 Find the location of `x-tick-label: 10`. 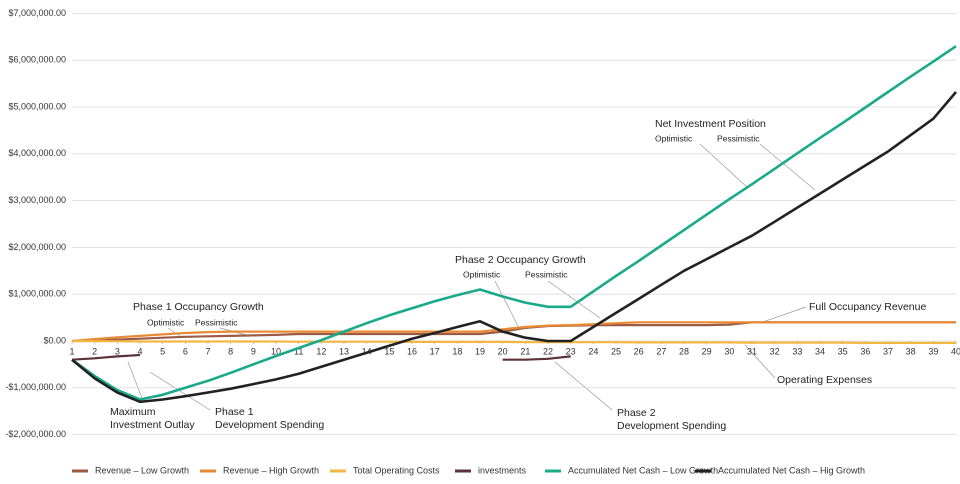

x-tick-label: 10 is located at coordinates (276, 351).